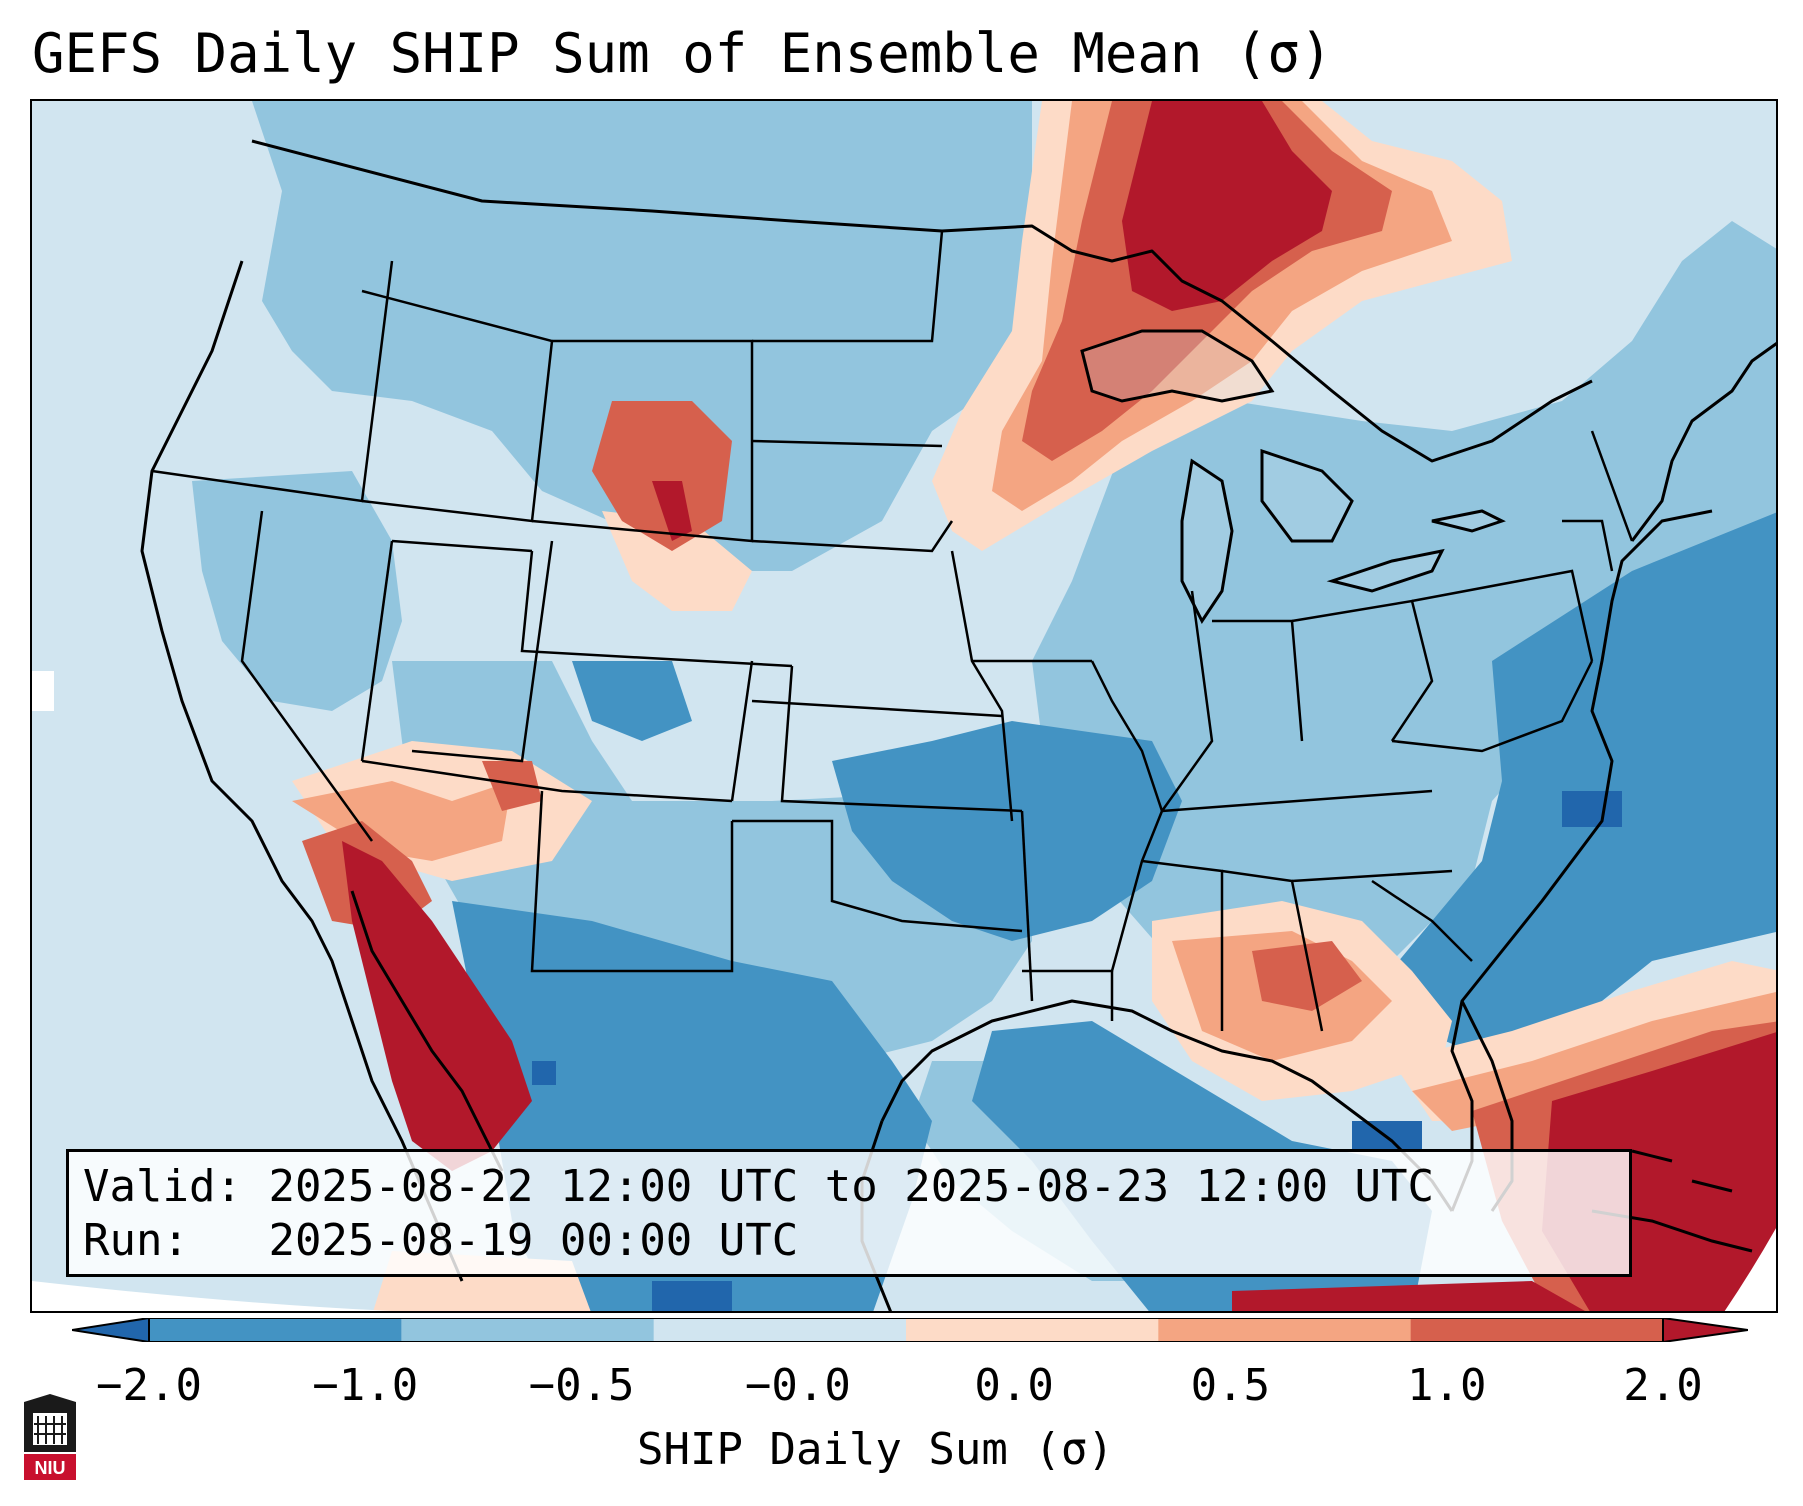 This screenshot has height=1506, width=1803. I want to click on great-lakes, so click(1293, 476).